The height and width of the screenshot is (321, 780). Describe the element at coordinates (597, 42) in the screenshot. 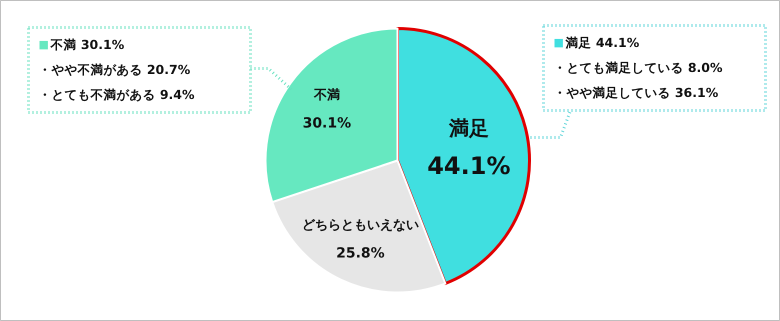

I see `text: ■満足 44.1%` at that location.